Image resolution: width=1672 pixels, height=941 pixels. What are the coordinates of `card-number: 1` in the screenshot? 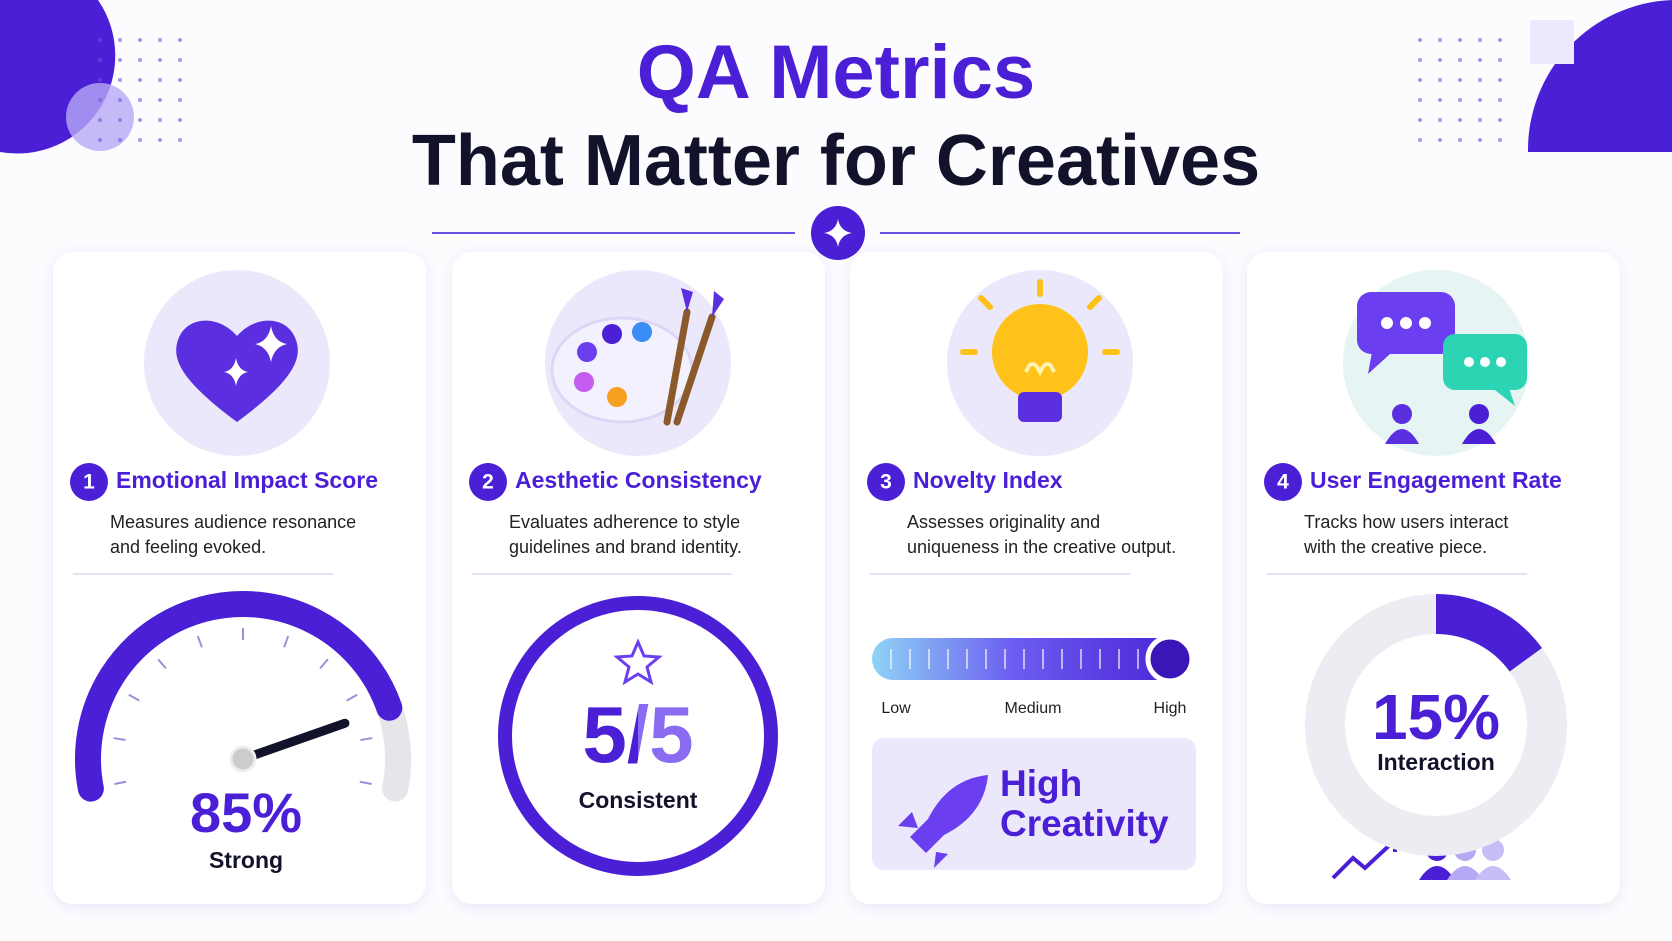 It's located at (89, 482).